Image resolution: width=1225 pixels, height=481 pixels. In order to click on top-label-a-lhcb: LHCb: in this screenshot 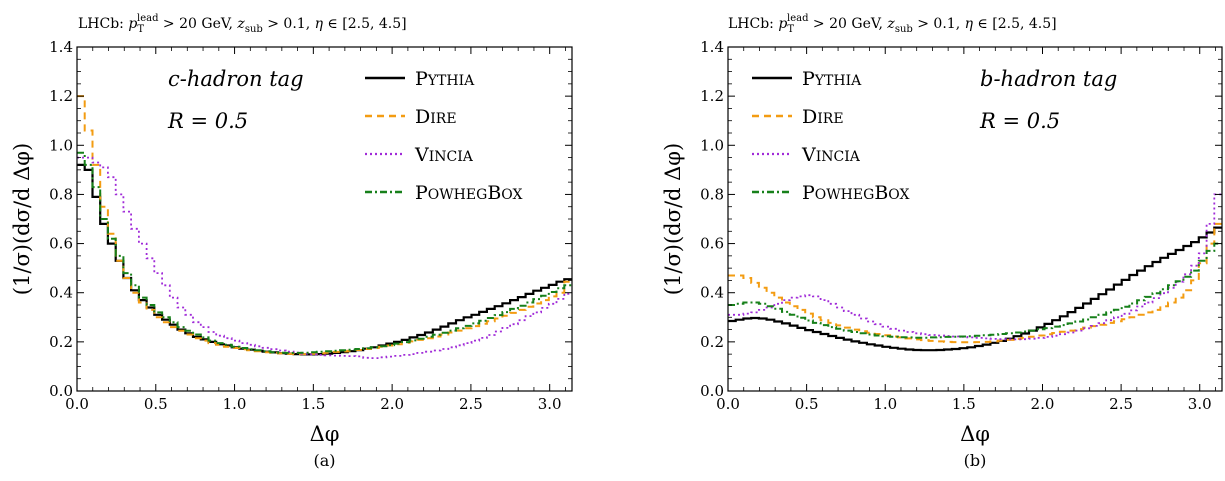, I will do `click(103, 24)`.